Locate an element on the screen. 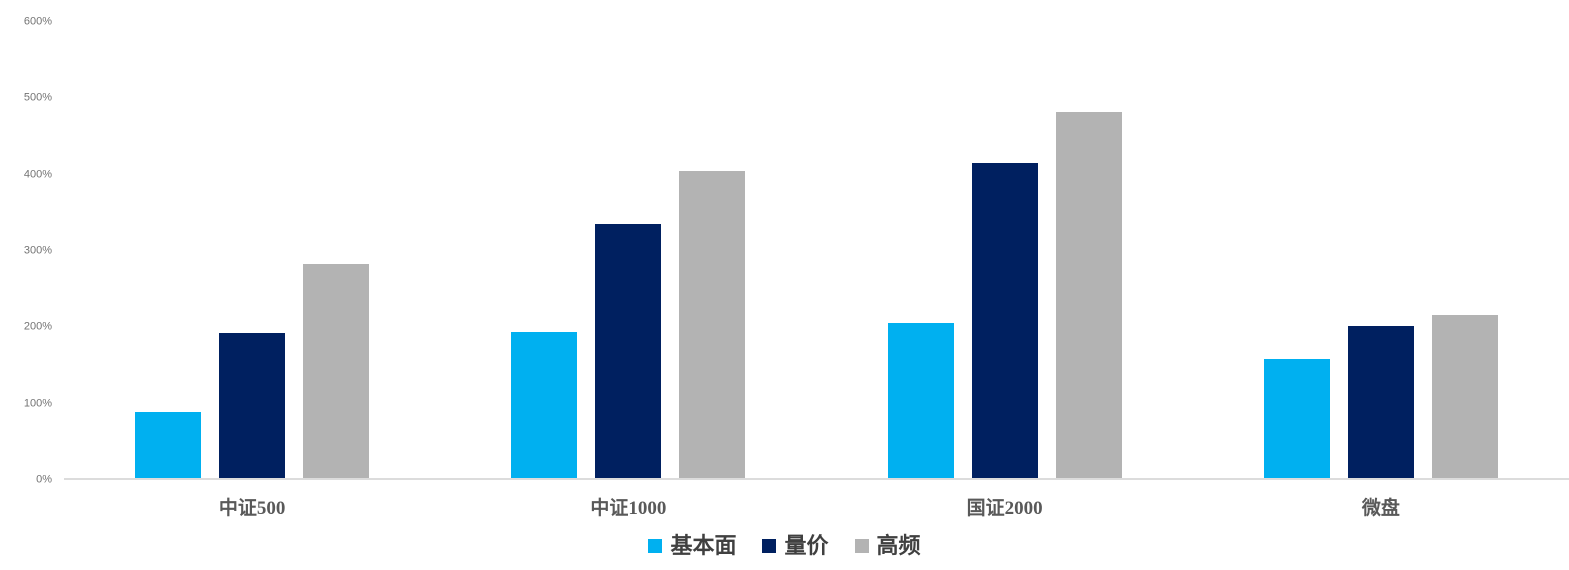 Image resolution: width=1569 pixels, height=570 pixels. x-axis-label-micro-cap: 微盘 is located at coordinates (1380, 508).